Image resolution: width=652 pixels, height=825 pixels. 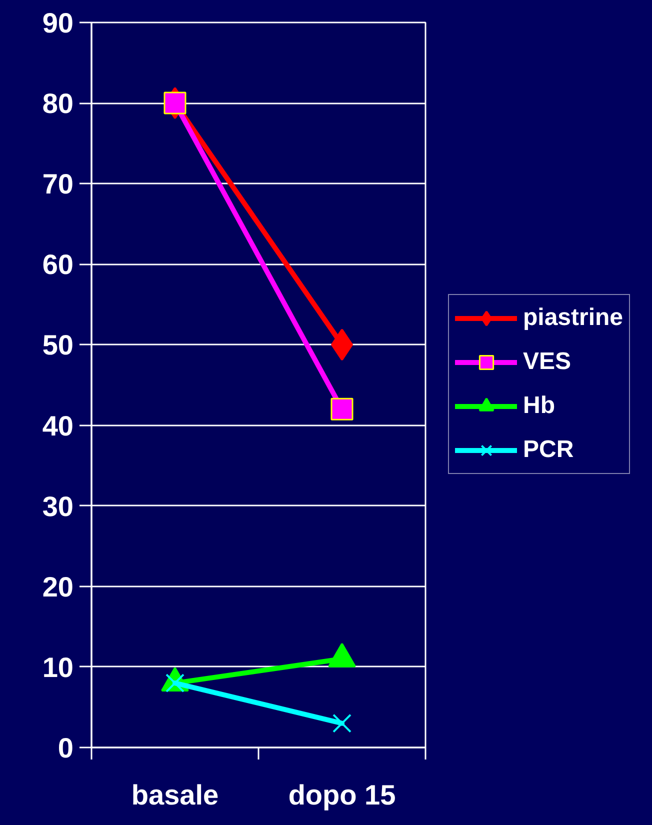 I want to click on y-tick-label: 90, so click(x=58, y=23).